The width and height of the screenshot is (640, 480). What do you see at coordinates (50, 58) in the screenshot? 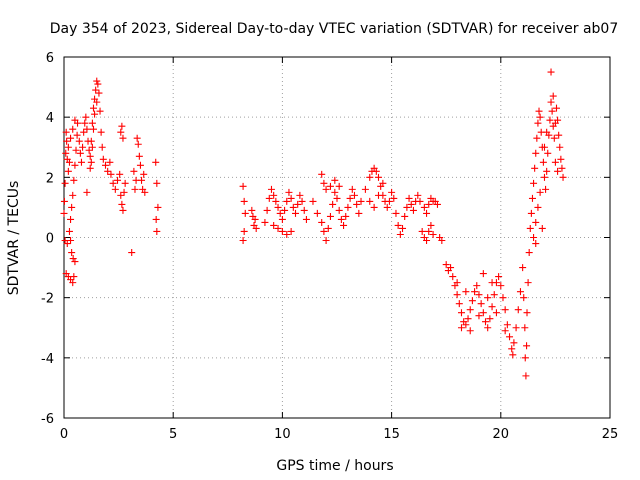
I see `y-tick-label: 6` at bounding box center [50, 58].